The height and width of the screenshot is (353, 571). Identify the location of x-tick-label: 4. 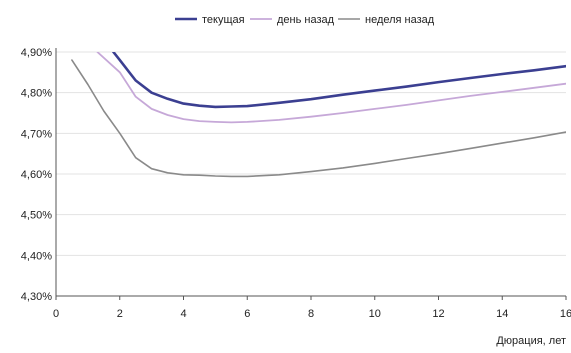
(183, 314).